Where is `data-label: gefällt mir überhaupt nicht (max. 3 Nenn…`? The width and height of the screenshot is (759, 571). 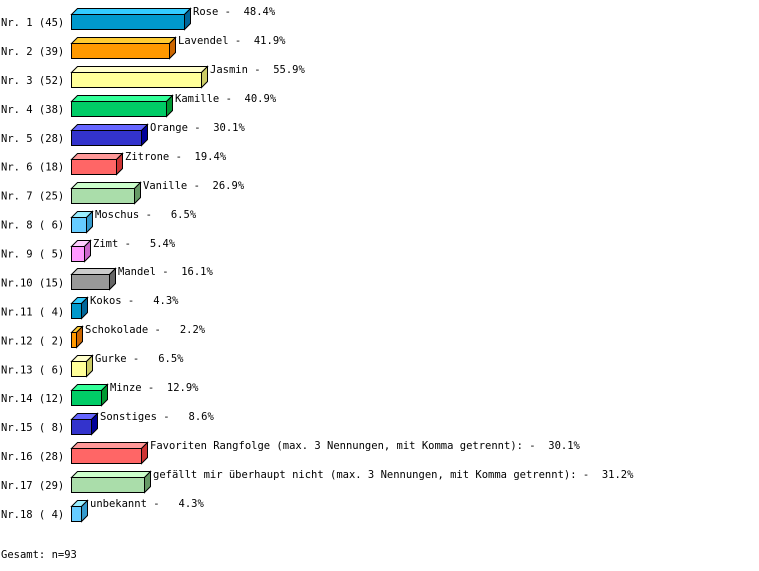
data-label: gefällt mir überhaupt nicht (max. 3 Nenn… is located at coordinates (393, 475).